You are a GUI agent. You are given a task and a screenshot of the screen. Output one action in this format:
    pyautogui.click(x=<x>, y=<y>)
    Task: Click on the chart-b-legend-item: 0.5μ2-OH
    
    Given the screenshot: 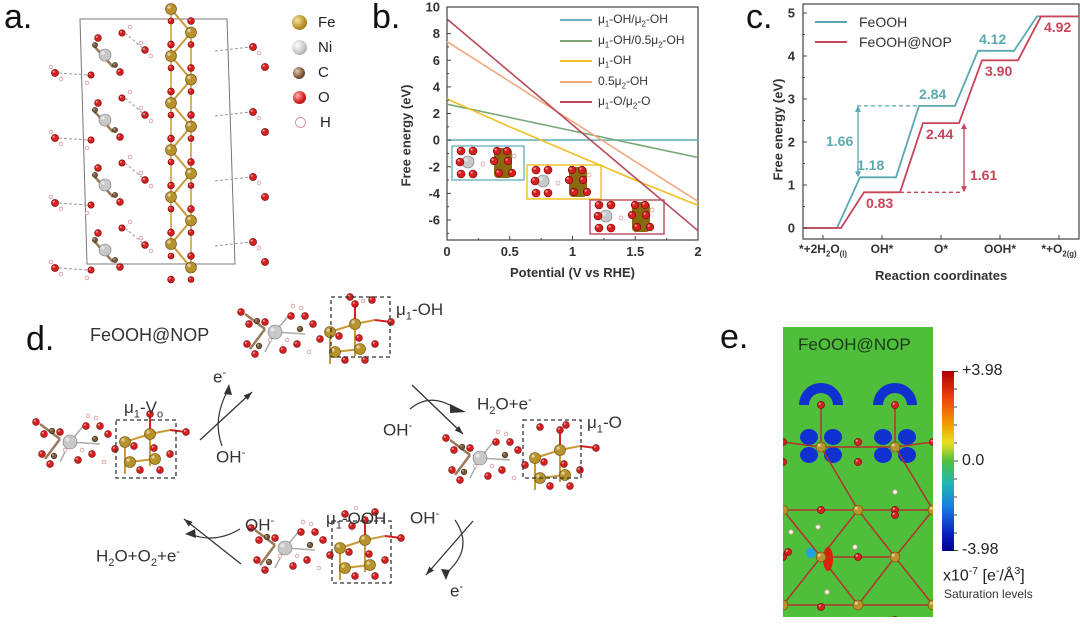 What is the action you would take?
    pyautogui.click(x=622, y=82)
    